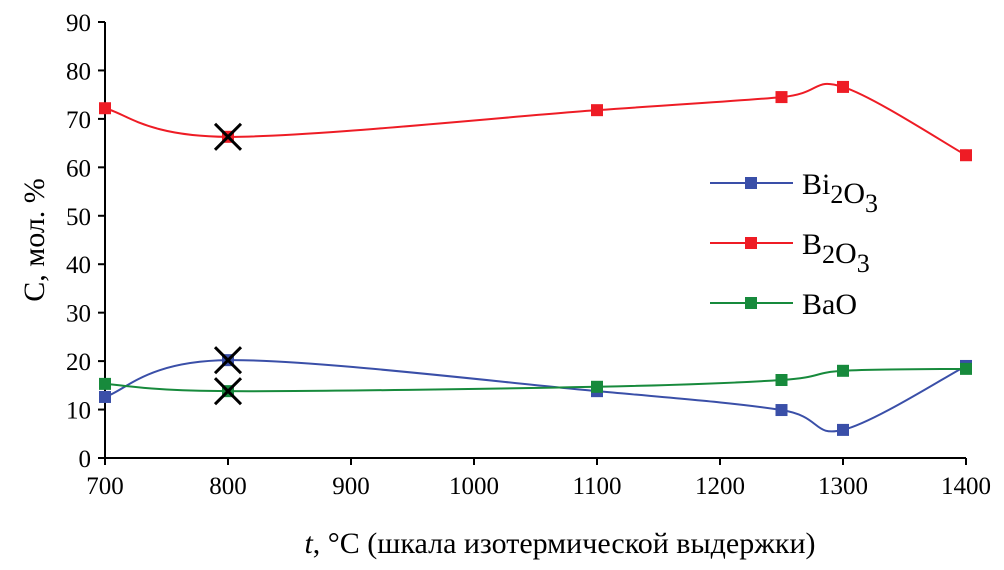 The height and width of the screenshot is (570, 1004). Describe the element at coordinates (78, 120) in the screenshot. I see `y-tick-label: 70` at that location.